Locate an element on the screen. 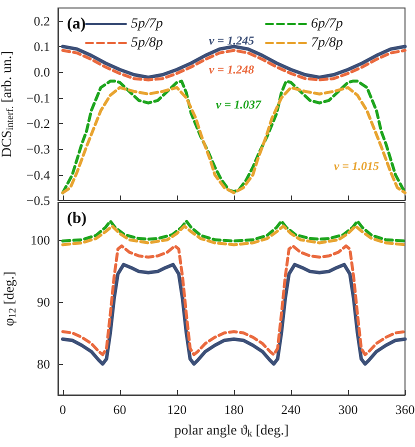  y-axis-title: φ12 [deg.] is located at coordinates (10, 298).